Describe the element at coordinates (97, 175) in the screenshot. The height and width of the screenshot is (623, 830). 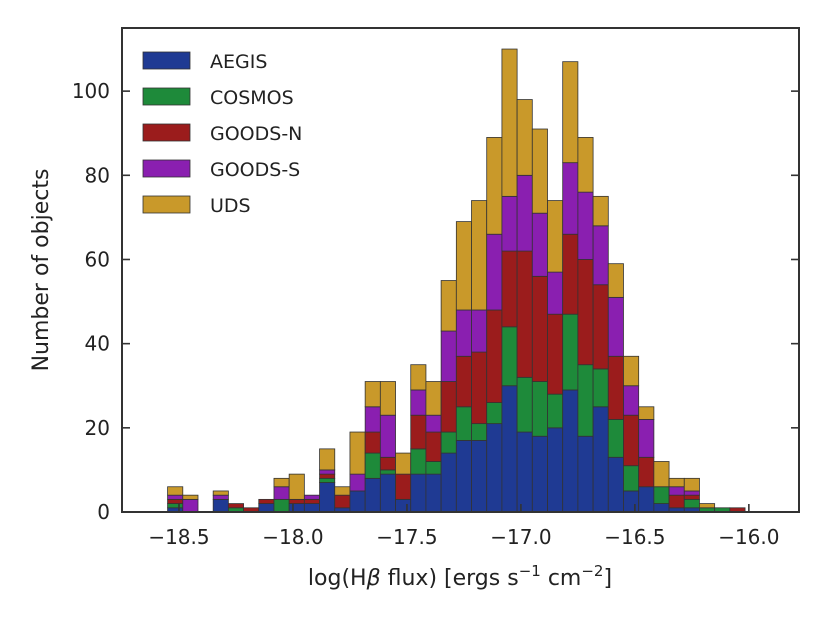
I see `y-tick-label: 80` at that location.